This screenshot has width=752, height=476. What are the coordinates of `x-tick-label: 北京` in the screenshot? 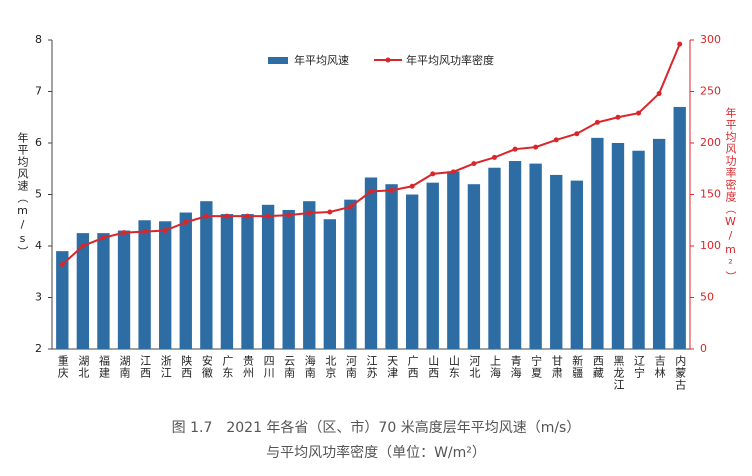 It's located at (330, 367).